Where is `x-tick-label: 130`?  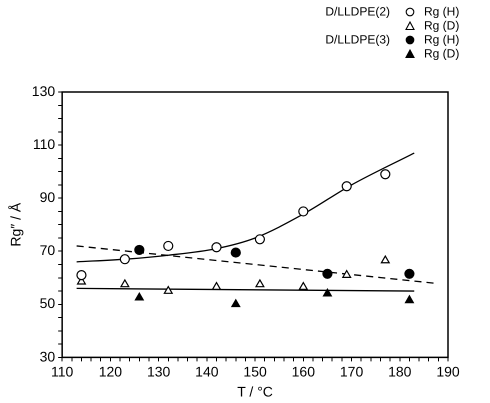
x-tick-label: 130 is located at coordinates (158, 372).